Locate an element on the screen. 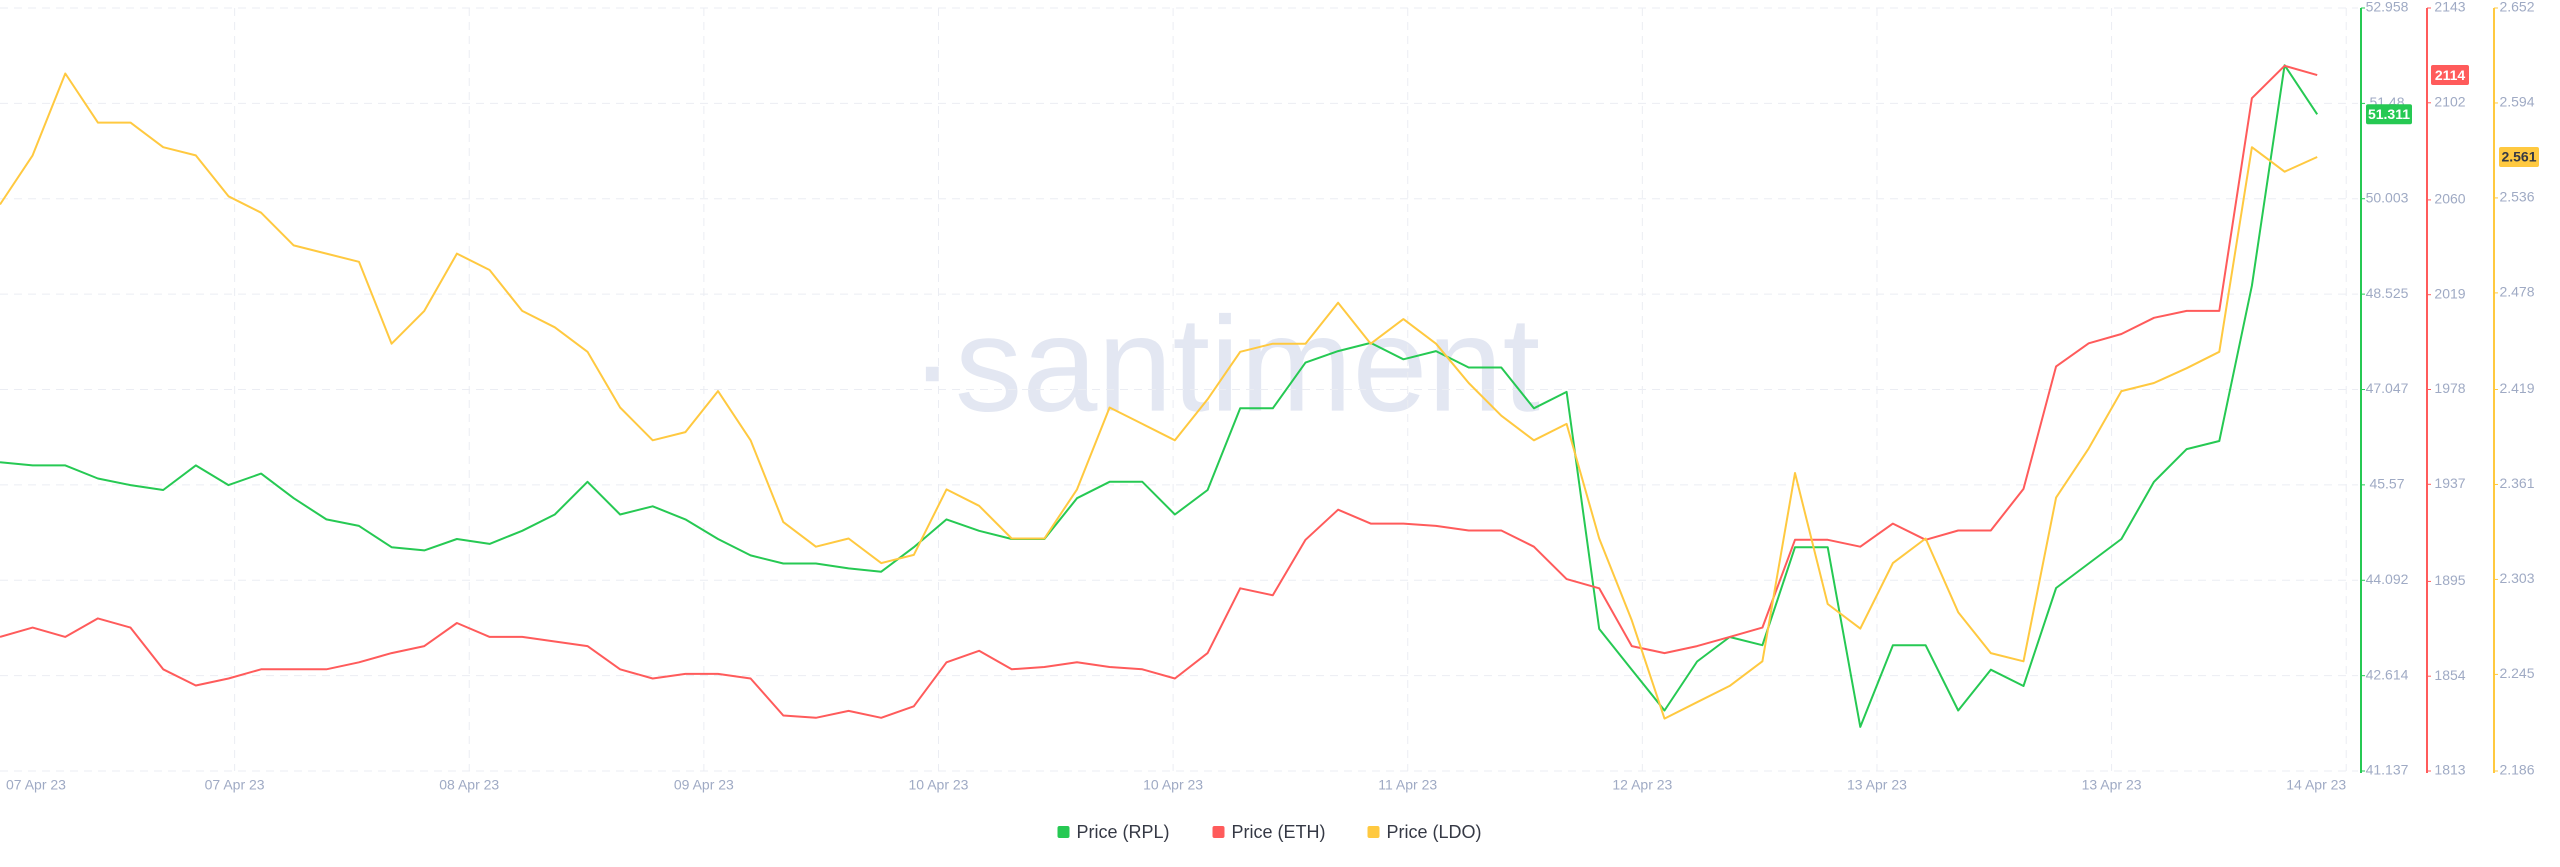 The width and height of the screenshot is (2560, 867). y-tick-label: 2.186 is located at coordinates (2516, 770).